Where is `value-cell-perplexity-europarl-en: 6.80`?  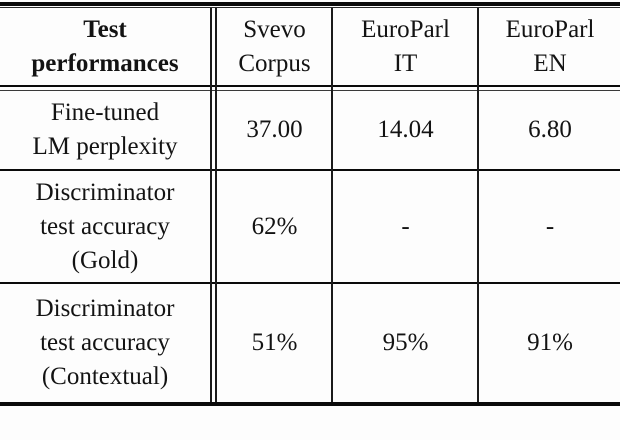 value-cell-perplexity-europarl-en: 6.80 is located at coordinates (550, 129).